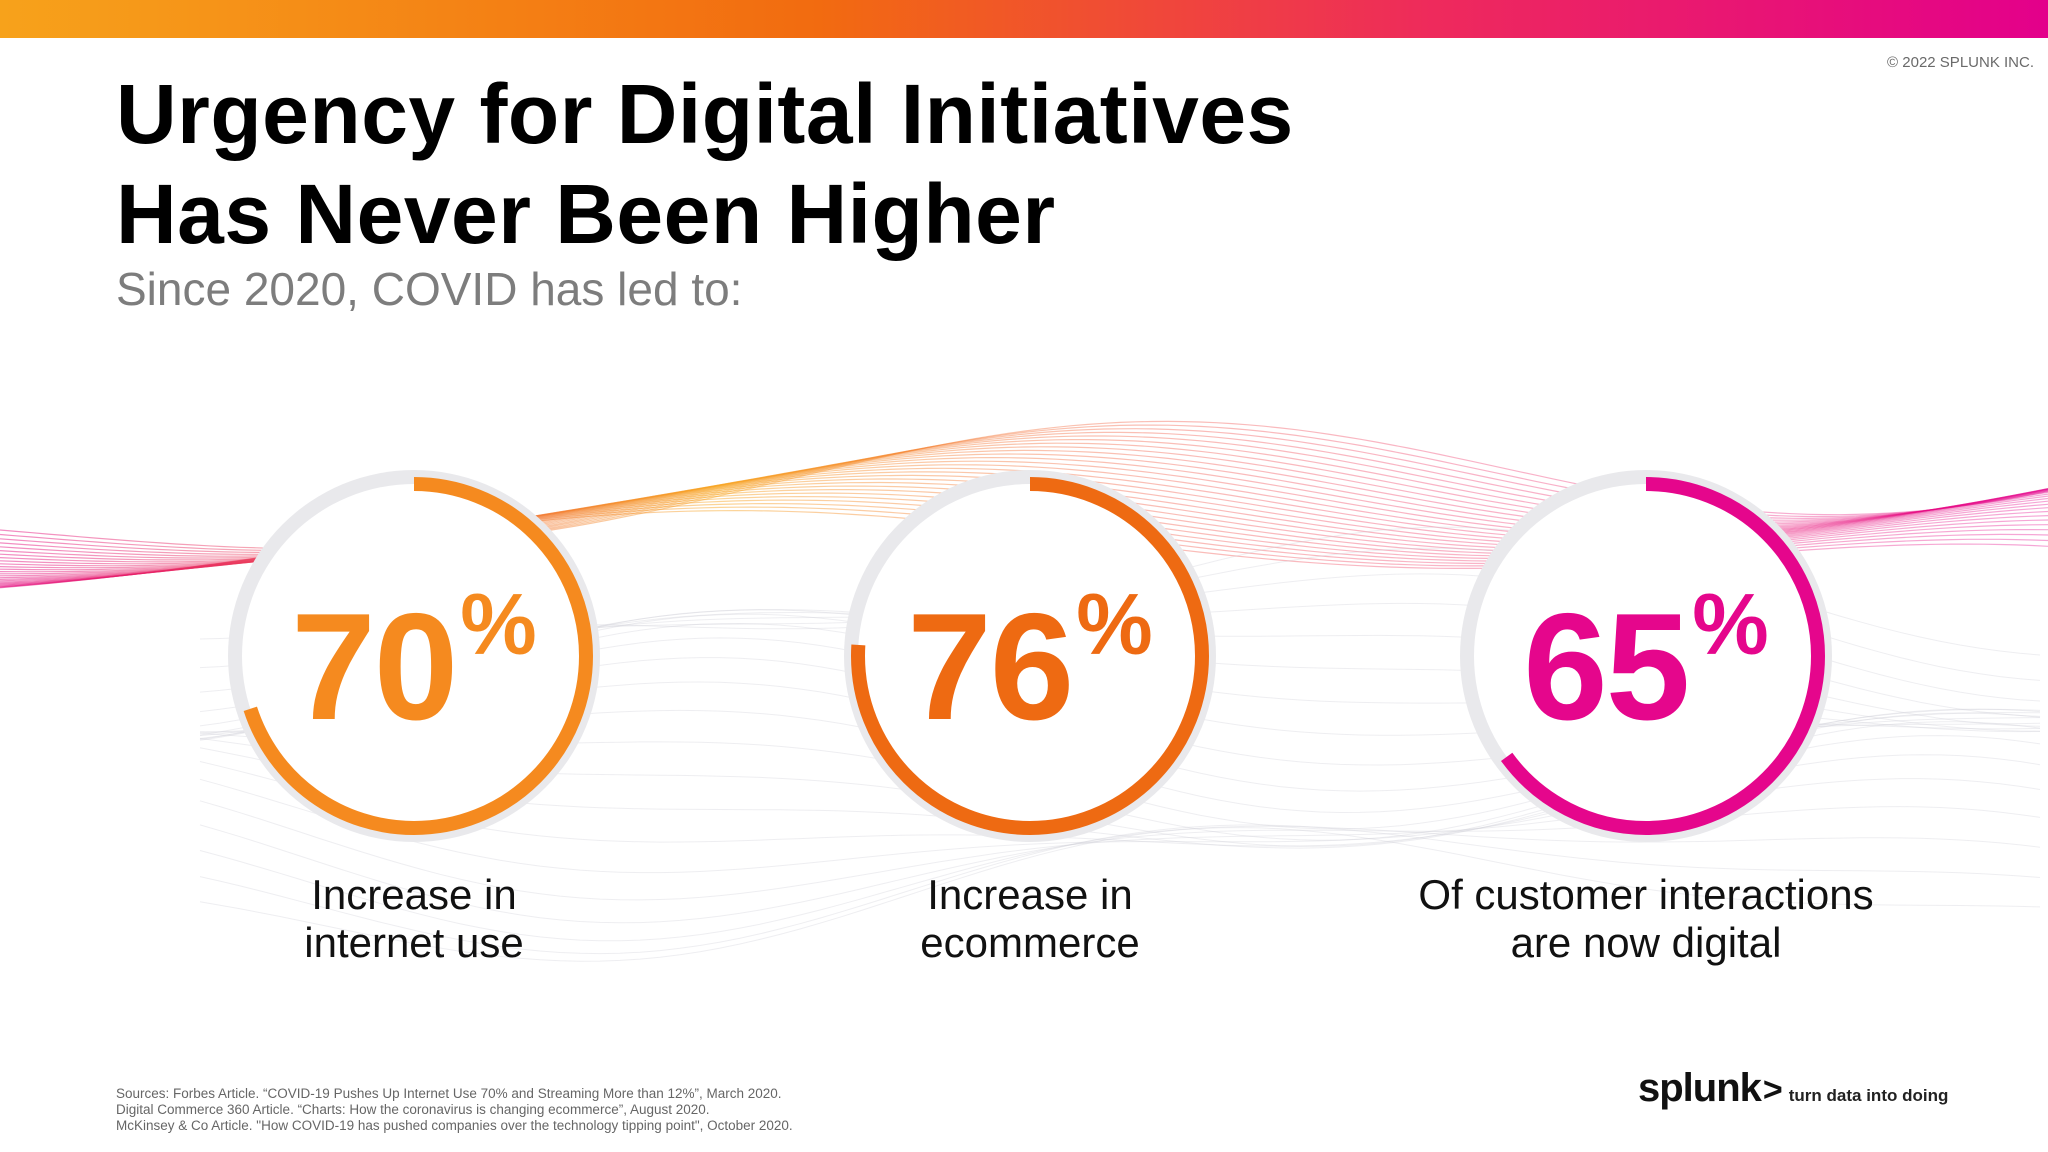 The height and width of the screenshot is (1152, 2048). I want to click on label-line: are now digital, so click(1646, 942).